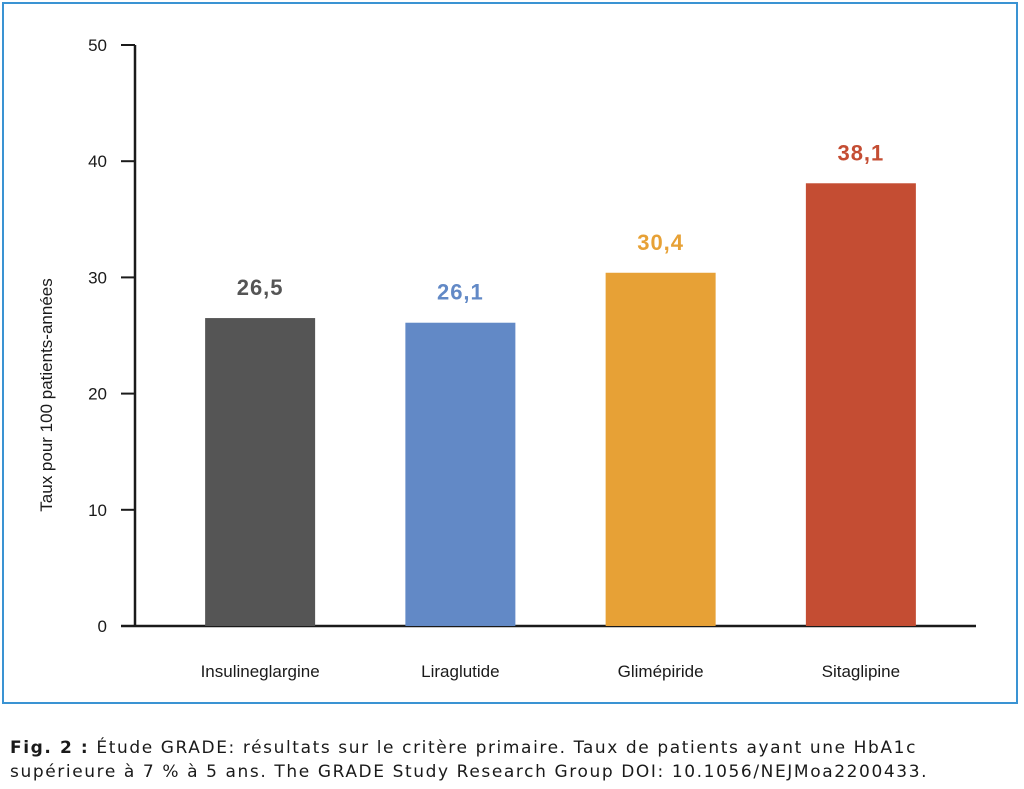 The width and height of the screenshot is (1024, 789). What do you see at coordinates (460, 671) in the screenshot?
I see `x-tick-label: Liraglutide` at bounding box center [460, 671].